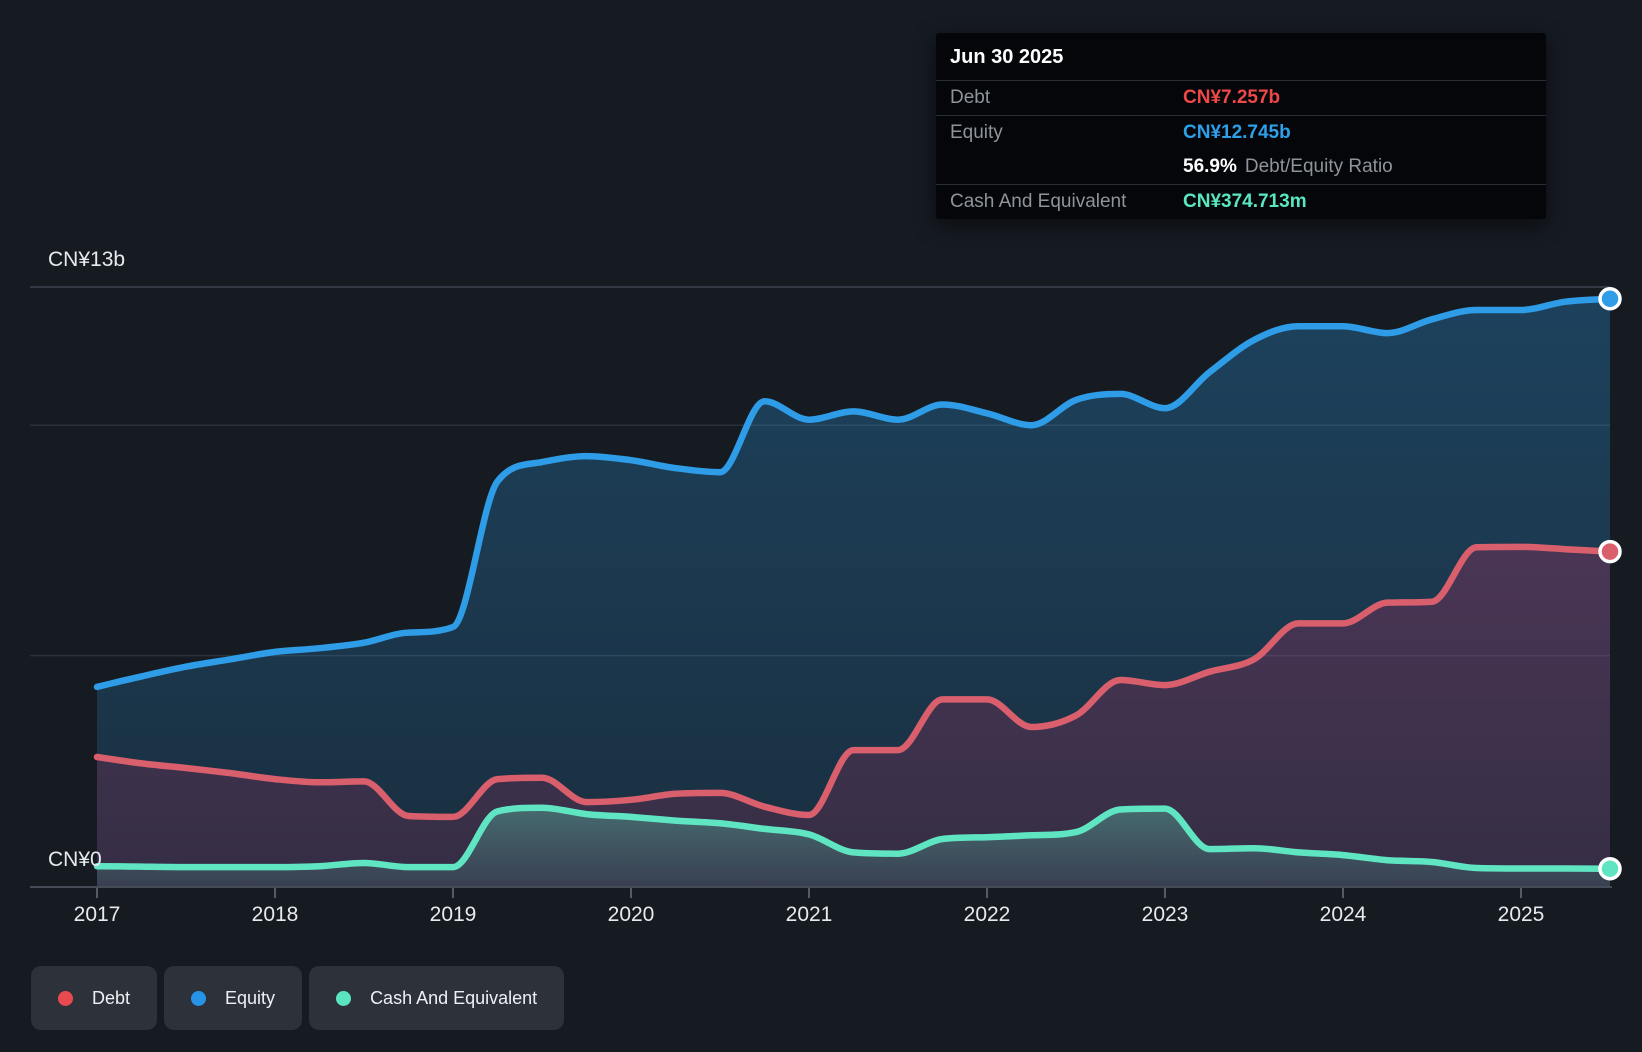 This screenshot has width=1642, height=1052. I want to click on equity-end-marker, so click(1610, 298).